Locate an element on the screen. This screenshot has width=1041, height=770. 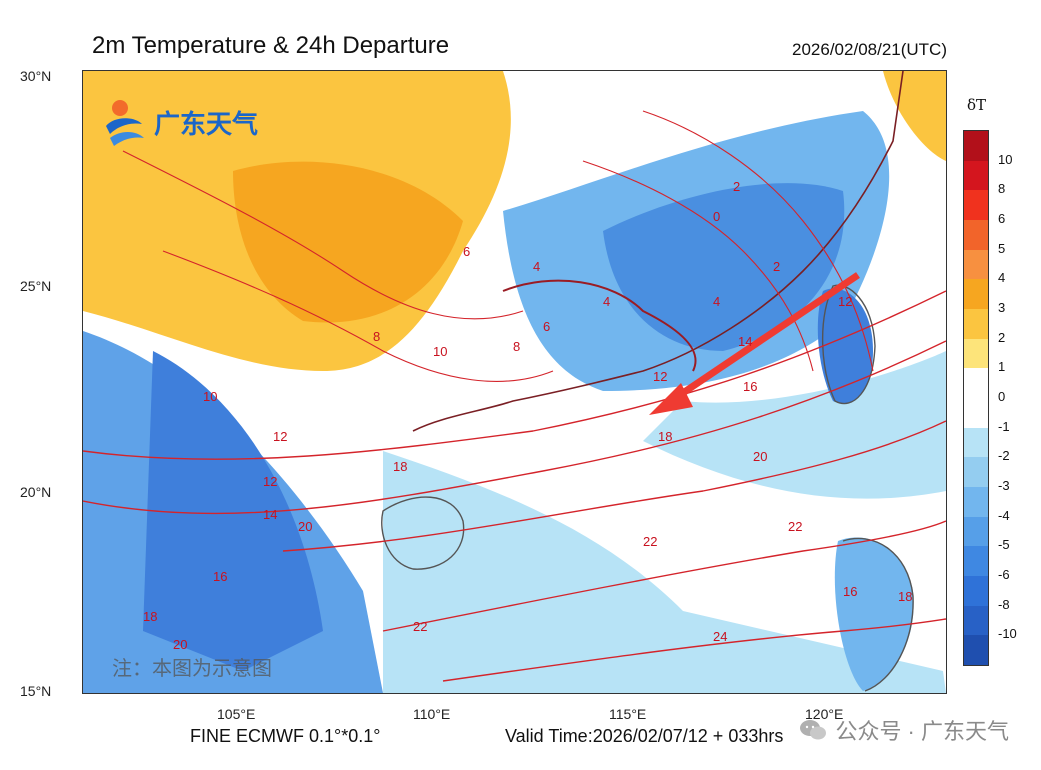
guangdong-border is located at coordinates (599, 325).